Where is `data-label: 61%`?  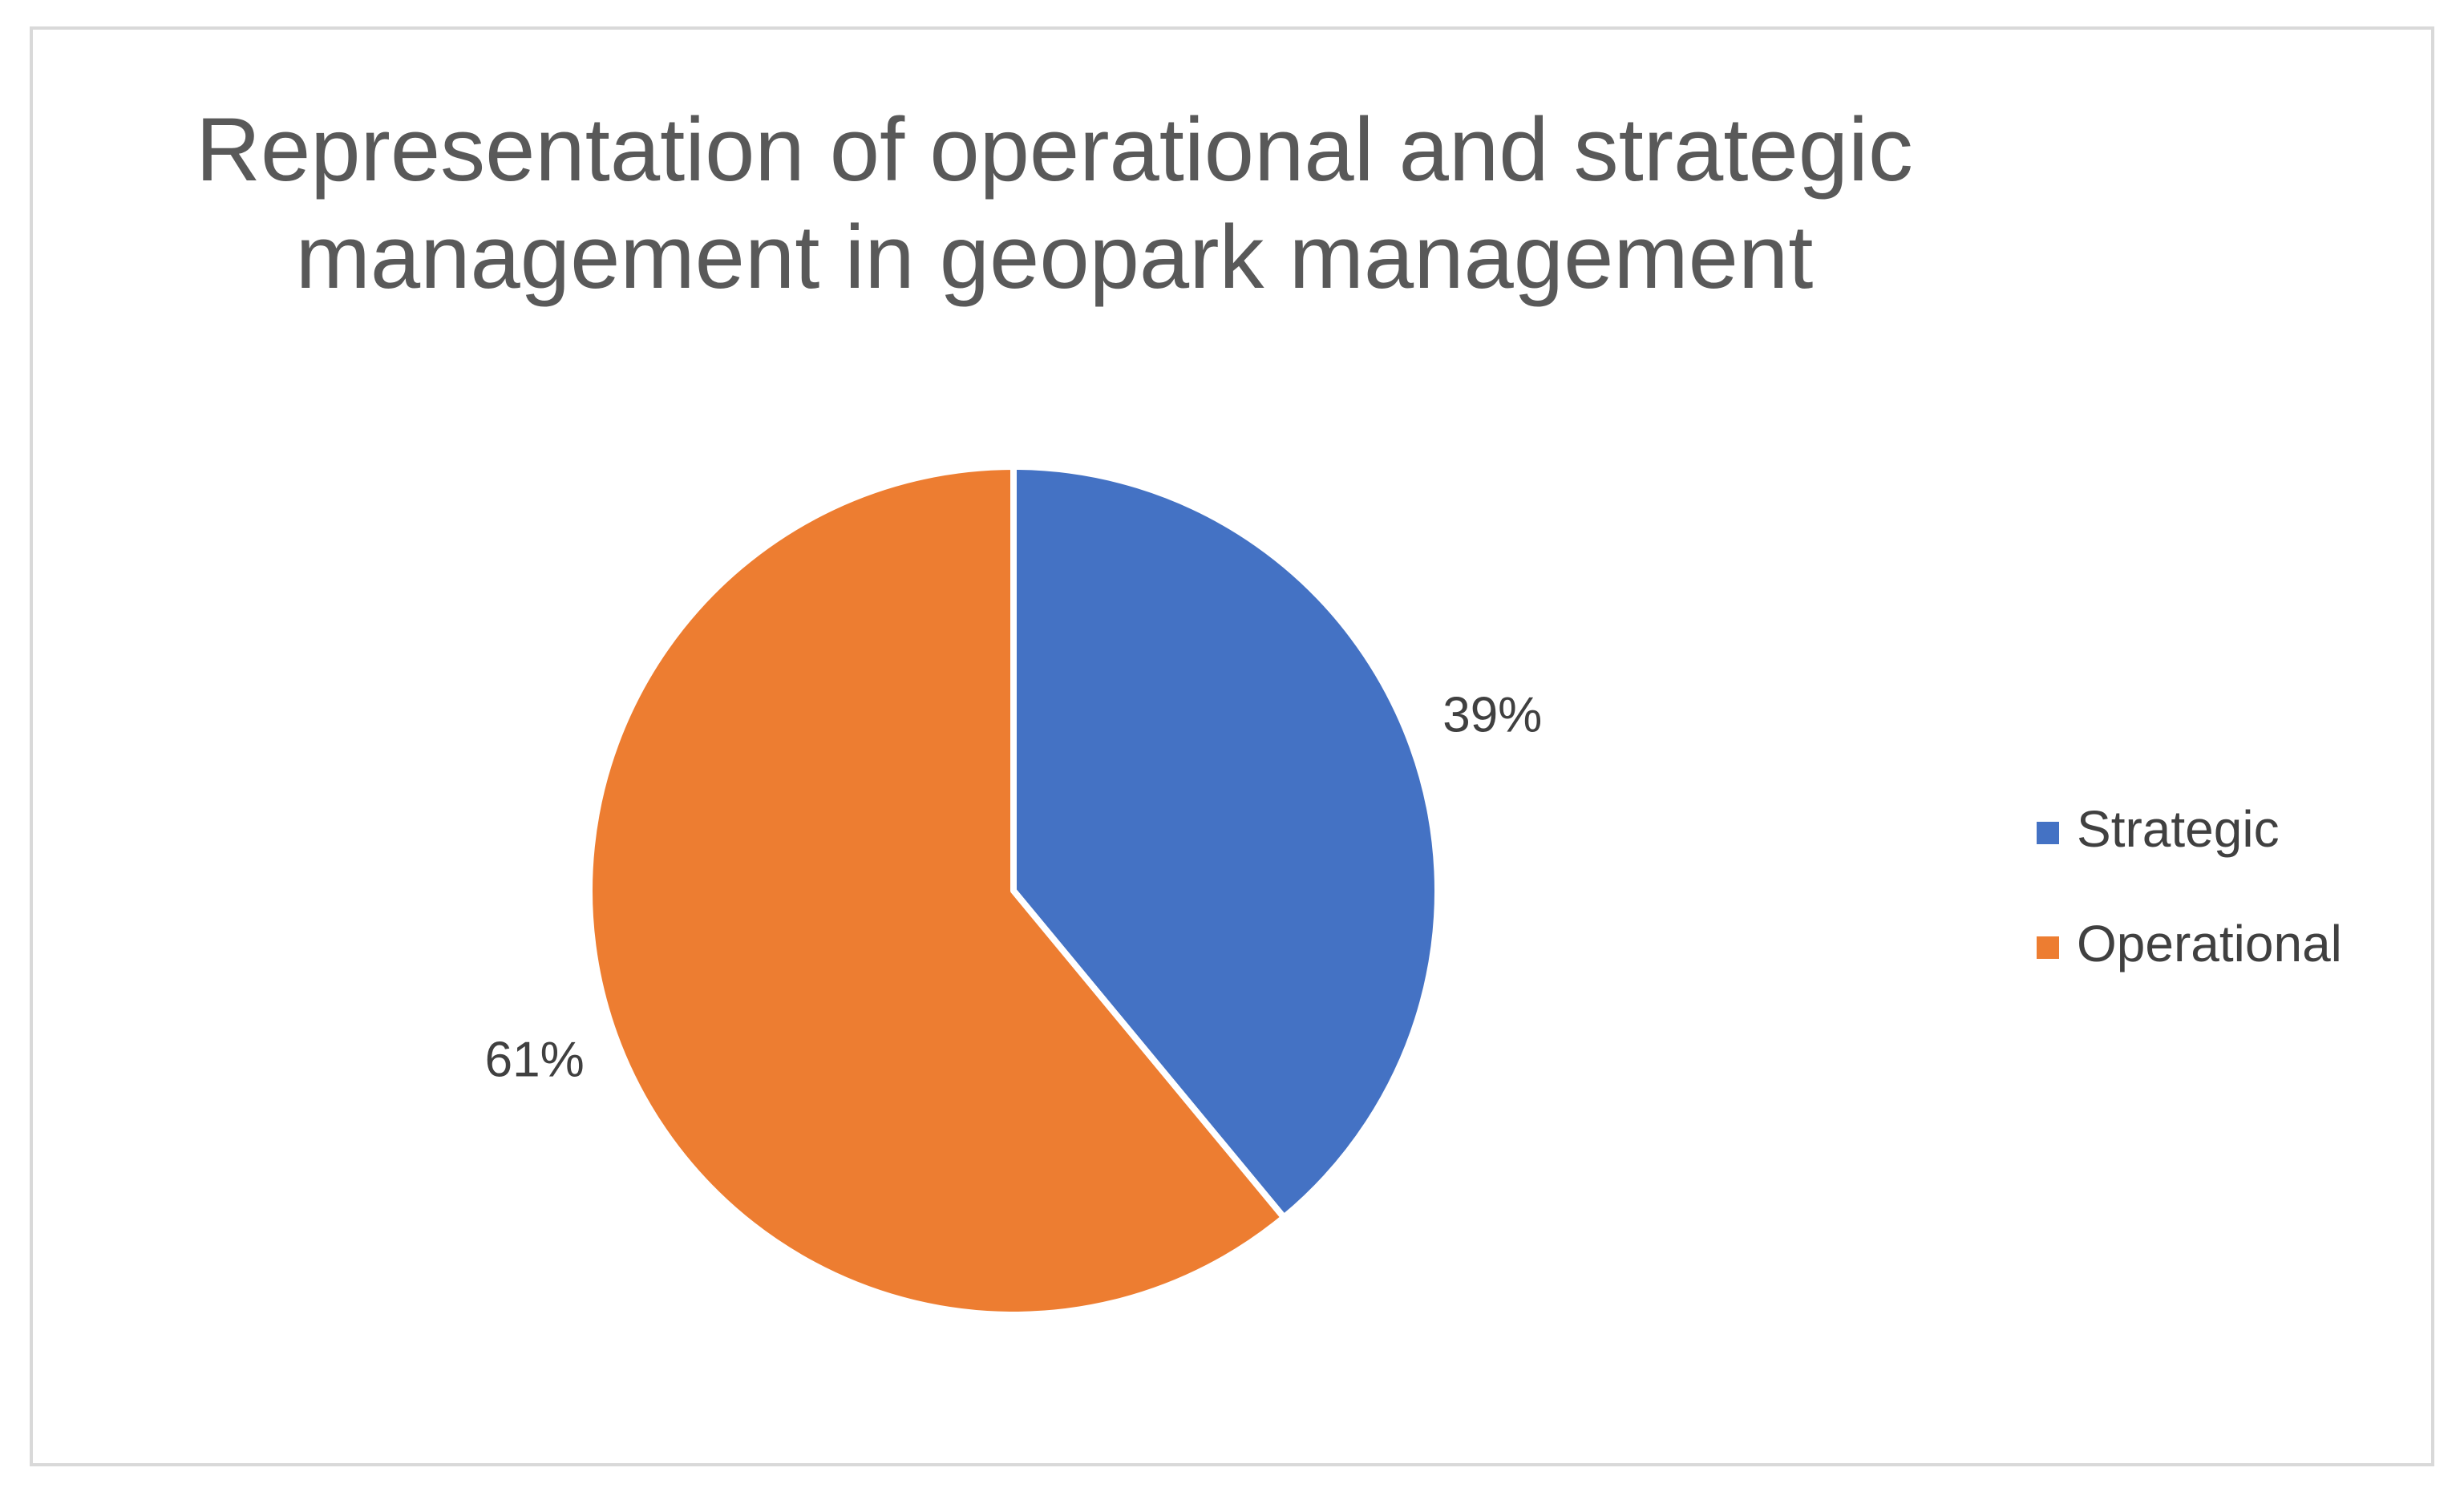
data-label: 61% is located at coordinates (535, 1059).